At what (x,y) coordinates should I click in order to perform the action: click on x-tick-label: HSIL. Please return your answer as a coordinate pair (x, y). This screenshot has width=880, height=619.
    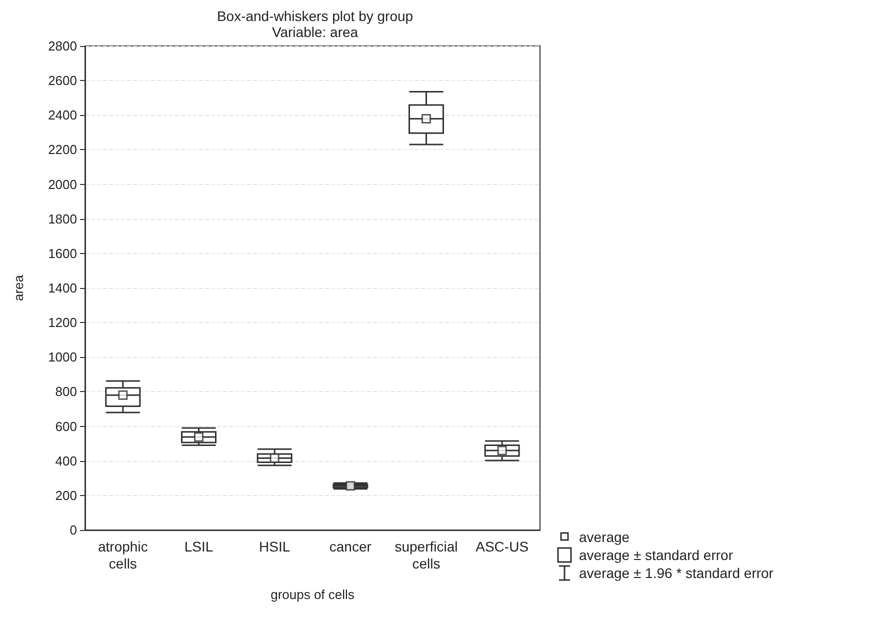
    Looking at the image, I should click on (274, 546).